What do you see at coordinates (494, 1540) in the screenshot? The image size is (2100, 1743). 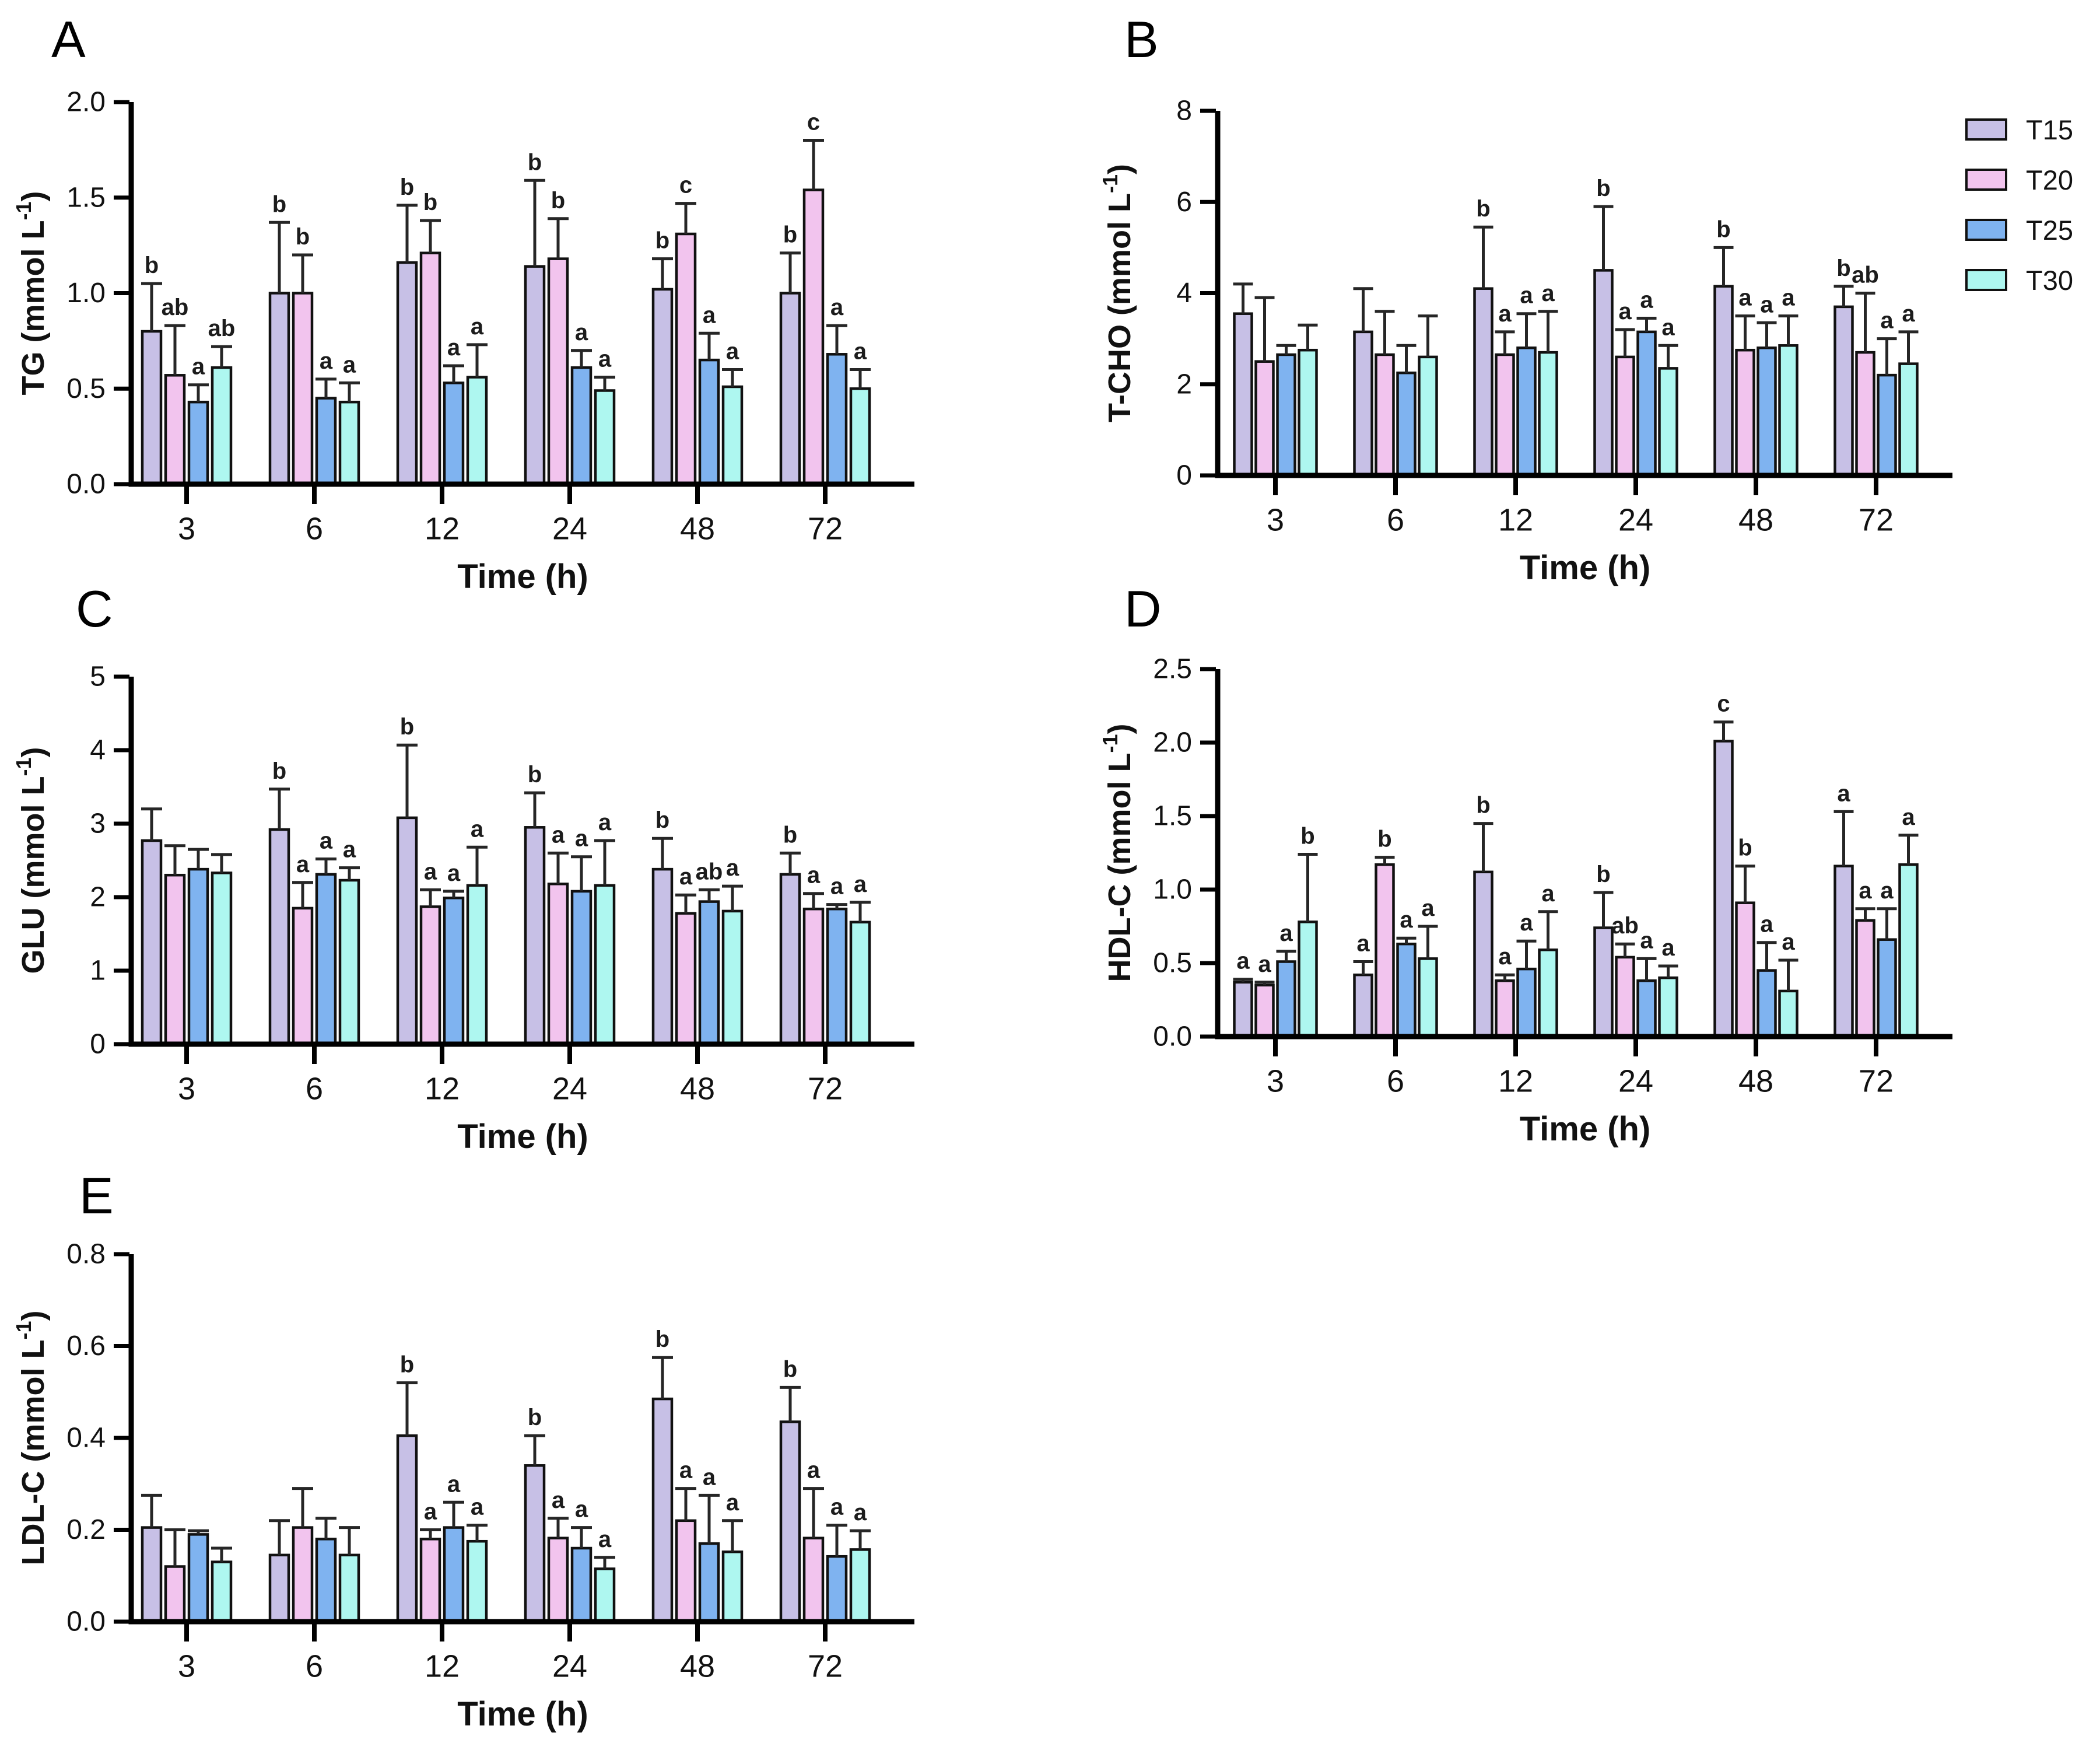 I see `series-t20: a a a a` at bounding box center [494, 1540].